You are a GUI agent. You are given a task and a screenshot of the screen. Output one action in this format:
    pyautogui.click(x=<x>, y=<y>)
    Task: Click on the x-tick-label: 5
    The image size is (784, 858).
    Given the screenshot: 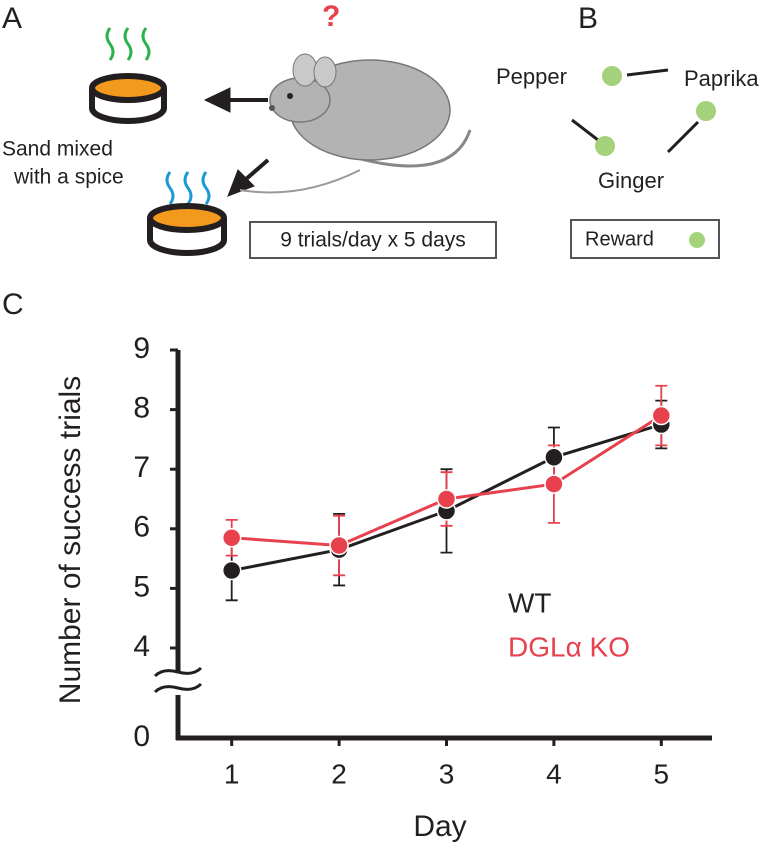 What is the action you would take?
    pyautogui.click(x=662, y=773)
    